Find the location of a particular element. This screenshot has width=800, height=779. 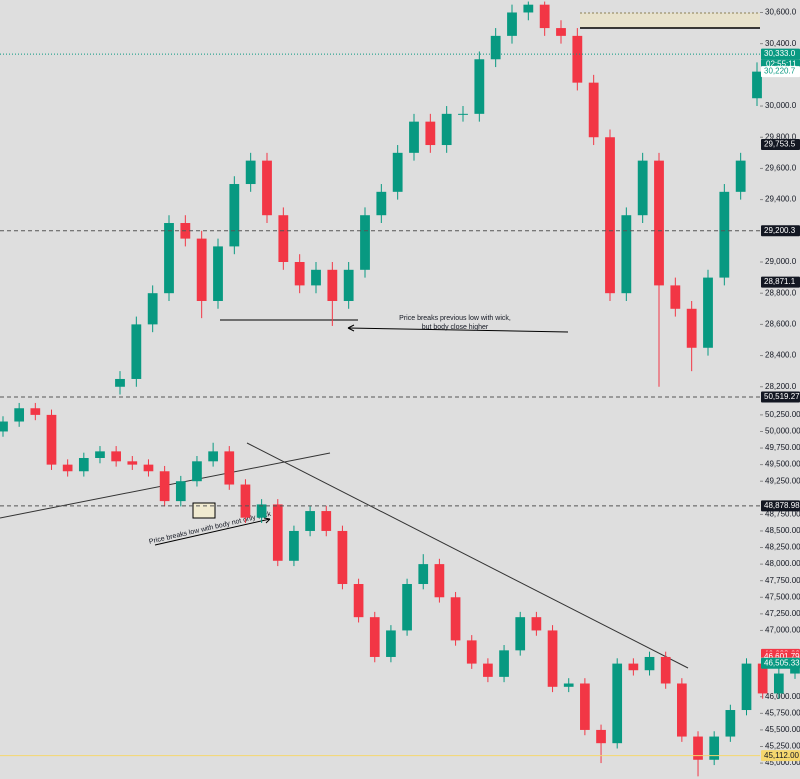

price-badge-label: 30,333.0 is located at coordinates (780, 53).